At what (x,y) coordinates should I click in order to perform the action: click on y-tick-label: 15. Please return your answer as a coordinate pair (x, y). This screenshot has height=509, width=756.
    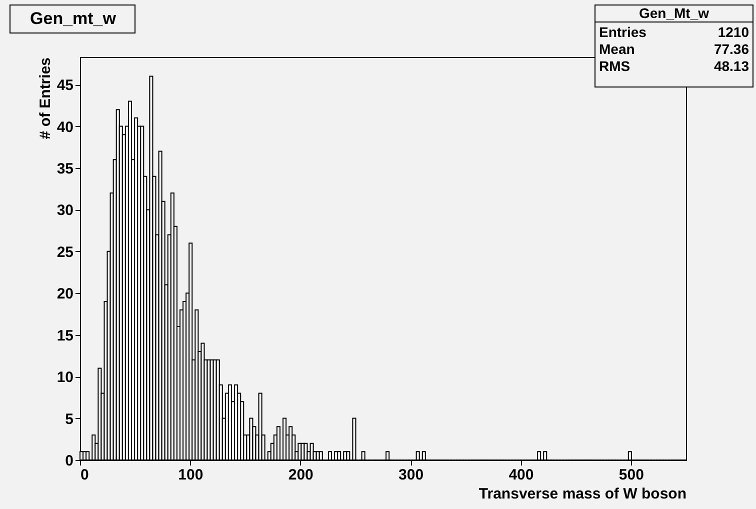
    Looking at the image, I should click on (65, 335).